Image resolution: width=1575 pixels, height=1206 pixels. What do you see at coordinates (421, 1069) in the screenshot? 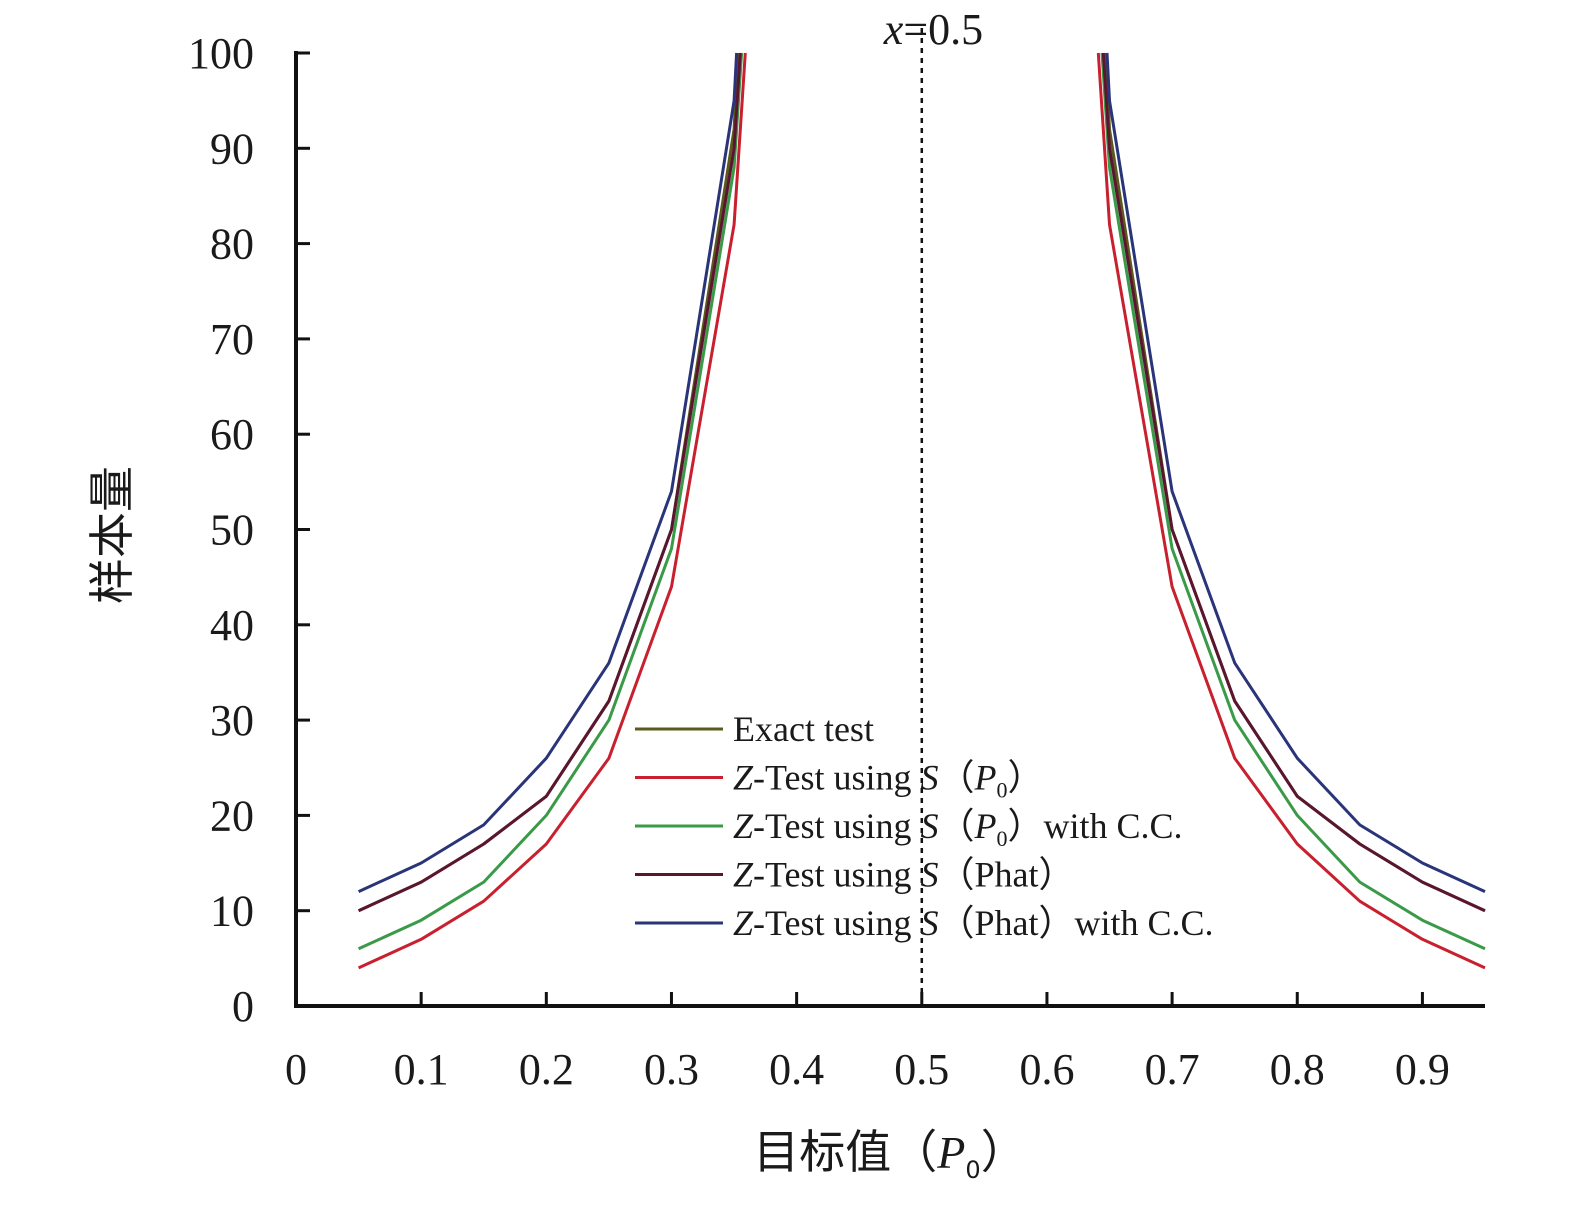
I see `x-tick-label: 0.1` at bounding box center [421, 1069].